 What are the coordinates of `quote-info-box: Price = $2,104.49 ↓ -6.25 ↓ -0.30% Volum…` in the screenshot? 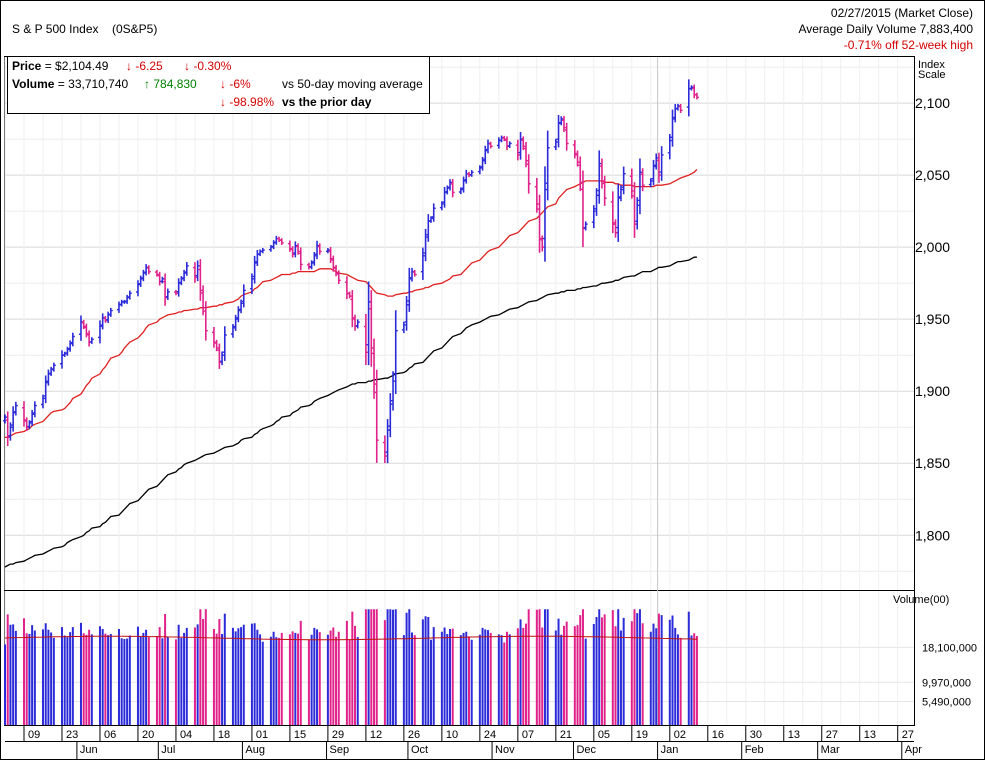 It's located at (218, 85).